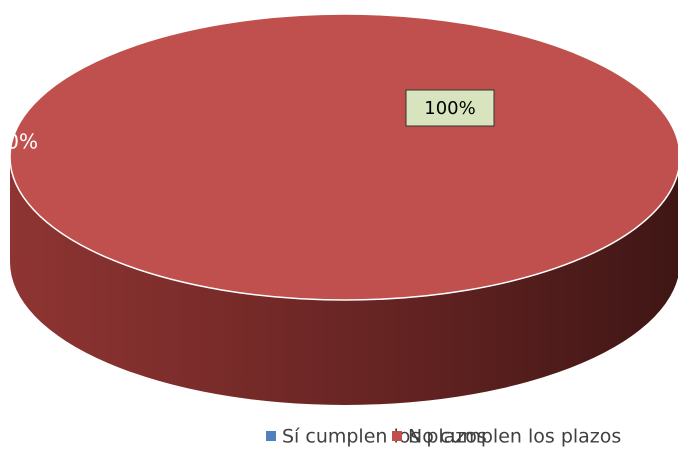  Describe the element at coordinates (384, 437) in the screenshot. I see `legend-label: Sí cumplen los plazos` at that location.